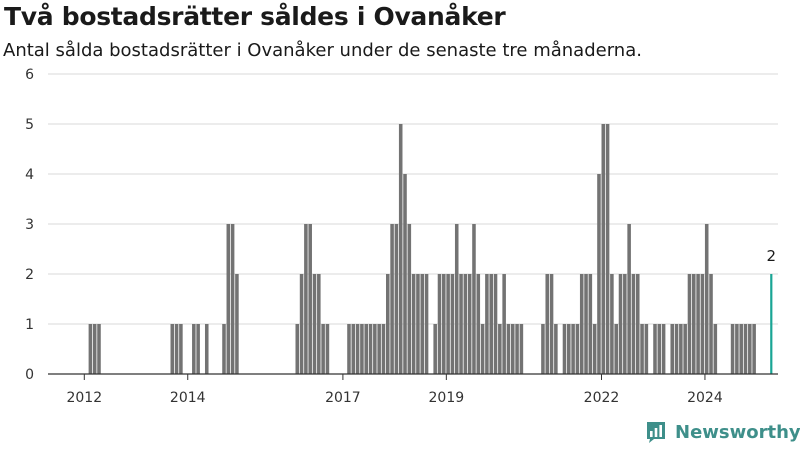 The image size is (800, 450). Describe the element at coordinates (29, 325) in the screenshot. I see `y-tick-label: 1` at that location.